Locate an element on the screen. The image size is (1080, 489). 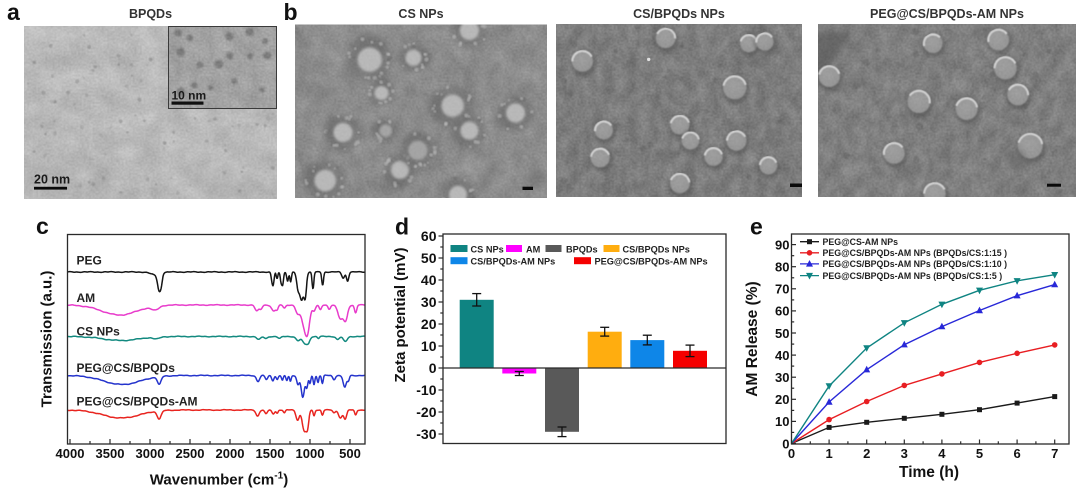
svg-text: PEG@CS-AM NPs is located at coordinates (861, 242).